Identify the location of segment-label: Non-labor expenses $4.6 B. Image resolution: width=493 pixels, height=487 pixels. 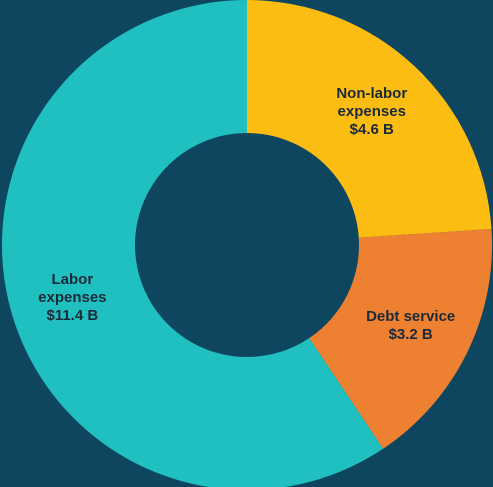
(372, 112).